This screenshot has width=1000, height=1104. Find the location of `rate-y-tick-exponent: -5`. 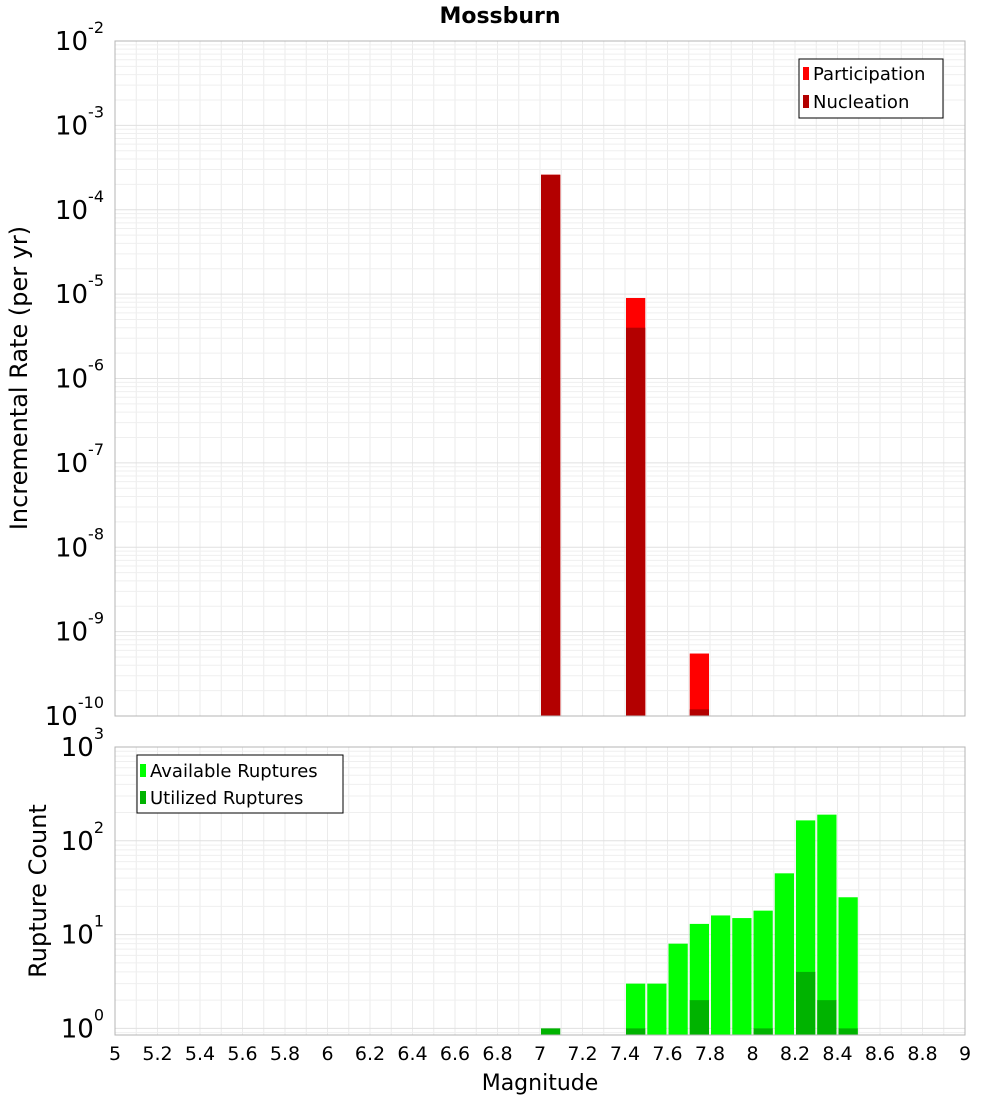

rate-y-tick-exponent: -5 is located at coordinates (96, 280).